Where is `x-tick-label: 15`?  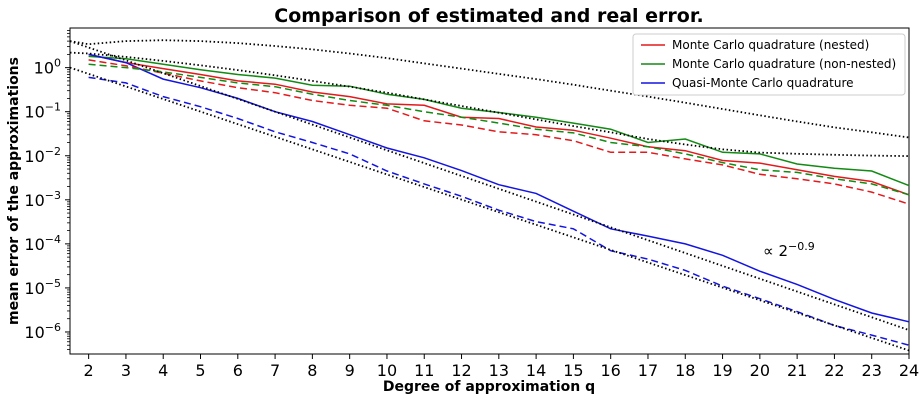 x-tick-label: 15 is located at coordinates (573, 370).